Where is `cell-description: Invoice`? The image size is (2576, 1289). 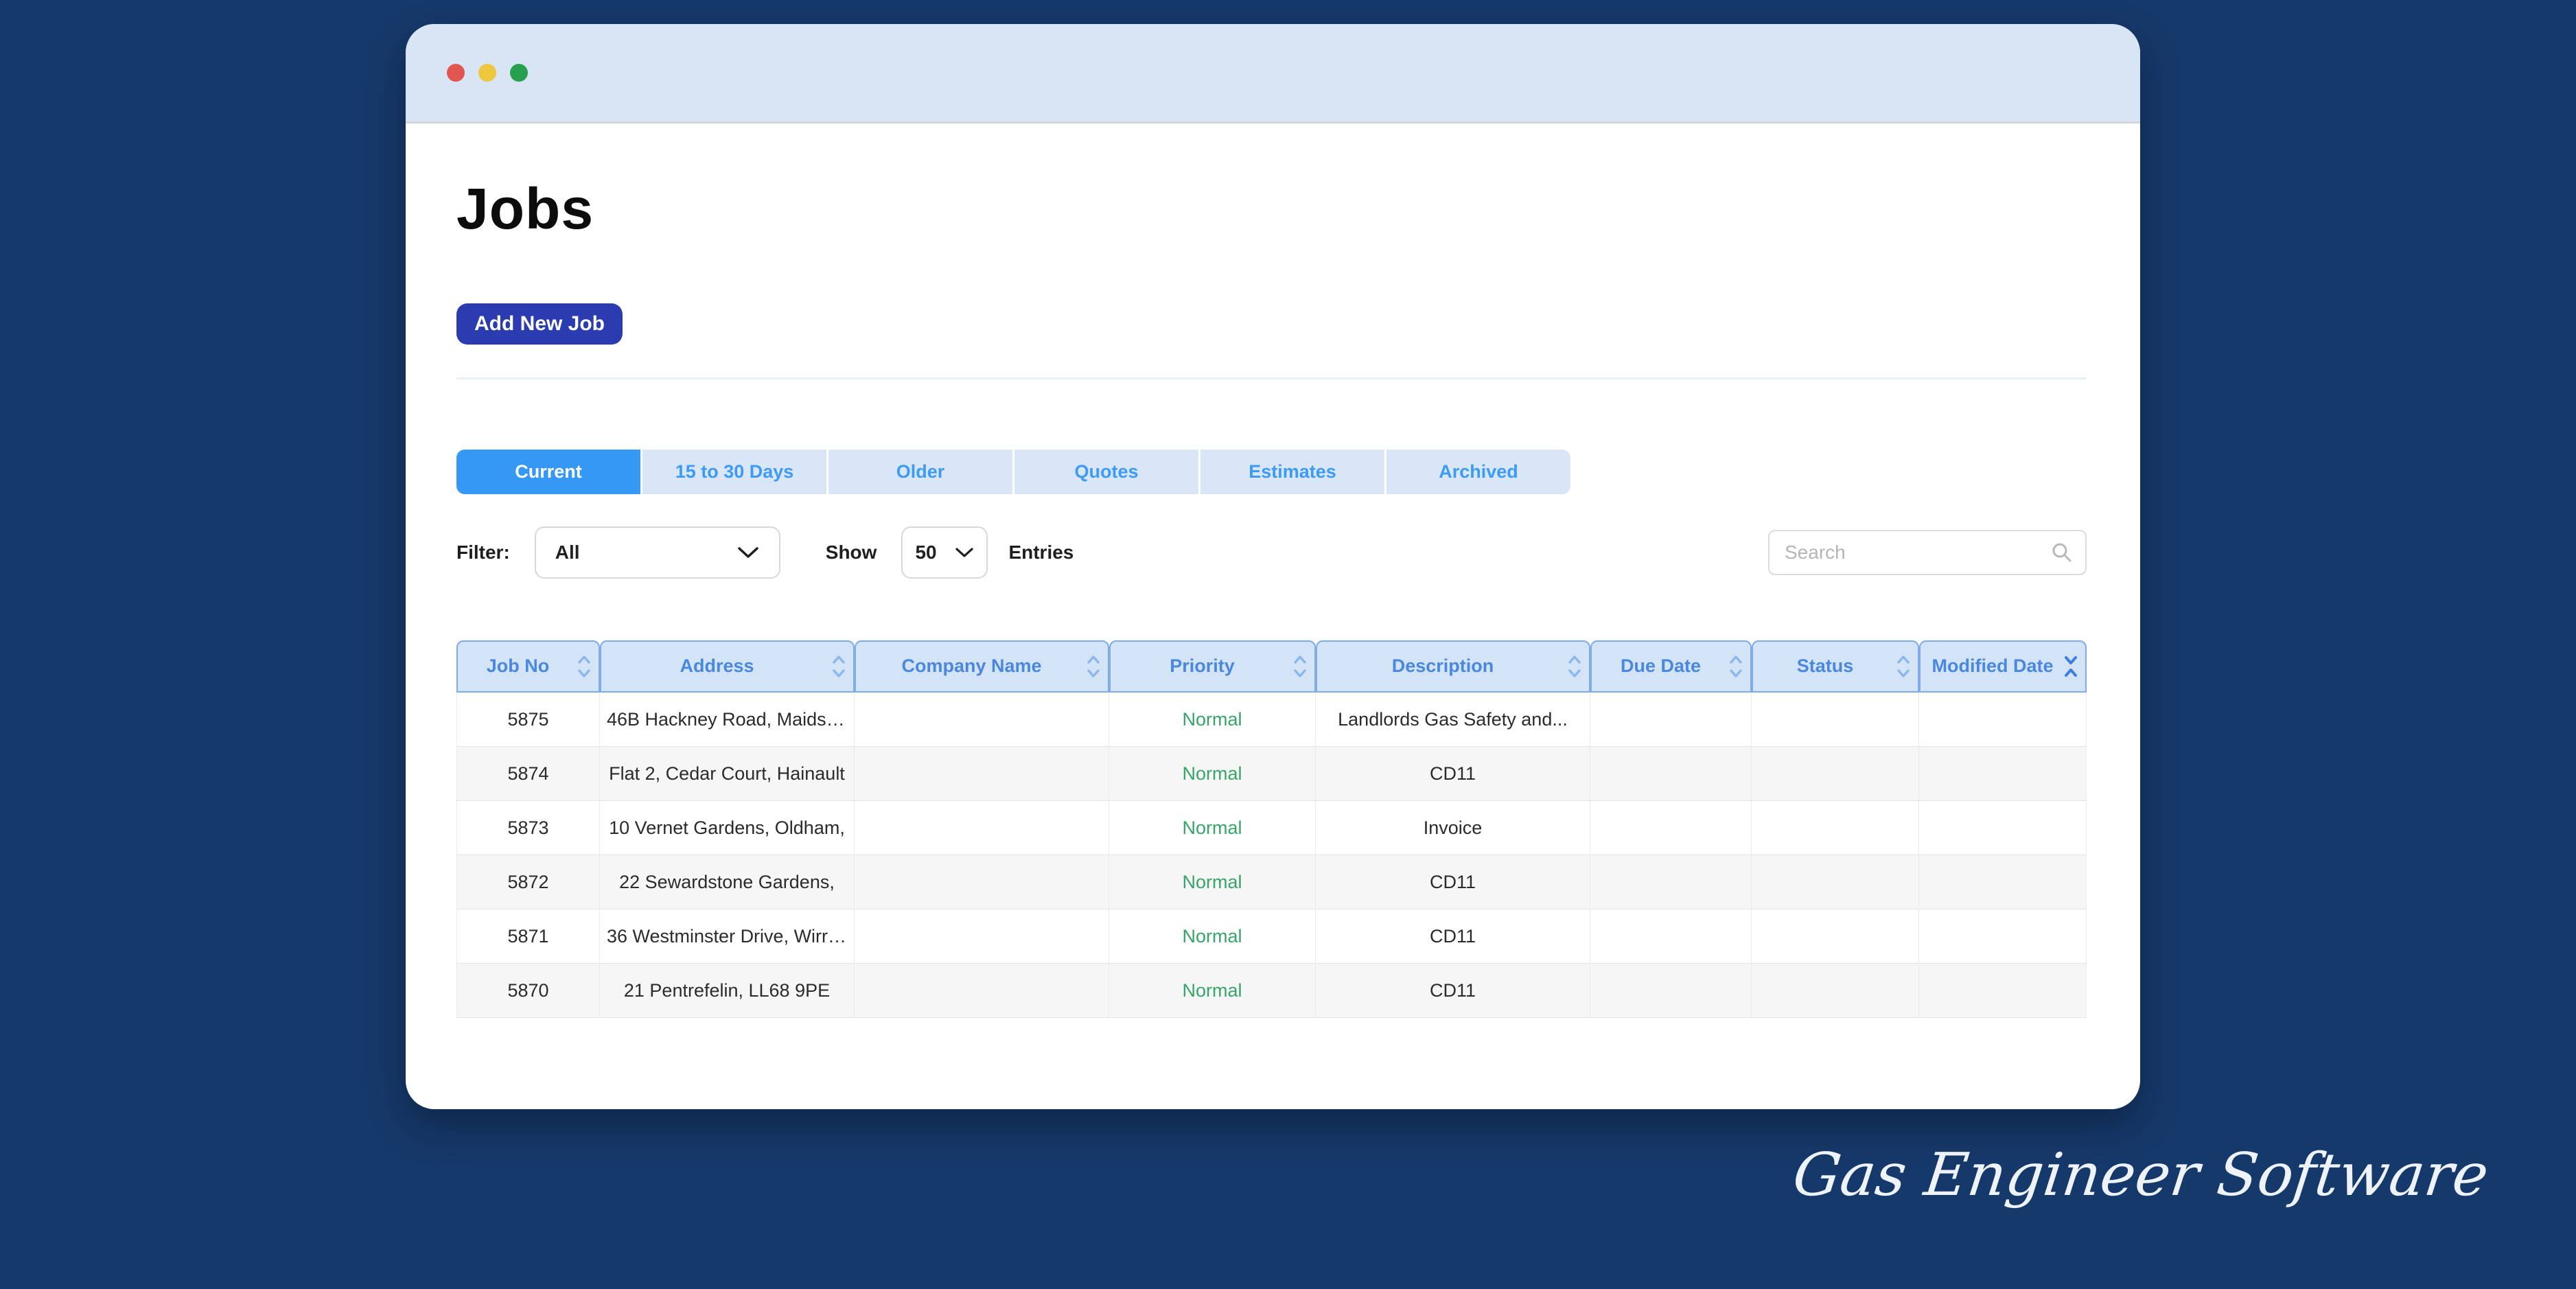 cell-description: Invoice is located at coordinates (1453, 828).